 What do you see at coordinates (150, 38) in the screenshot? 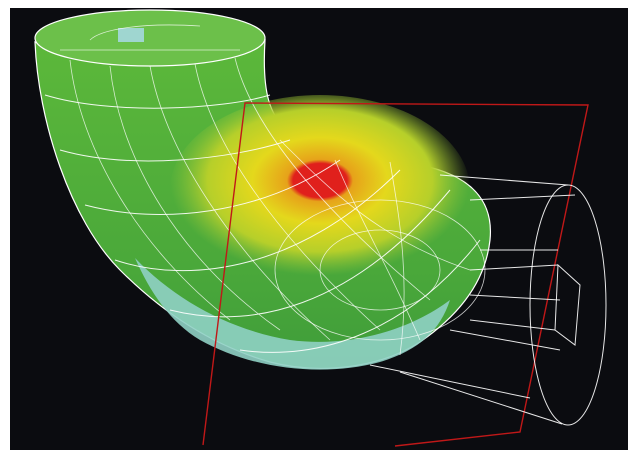
I see `top-cap` at bounding box center [150, 38].